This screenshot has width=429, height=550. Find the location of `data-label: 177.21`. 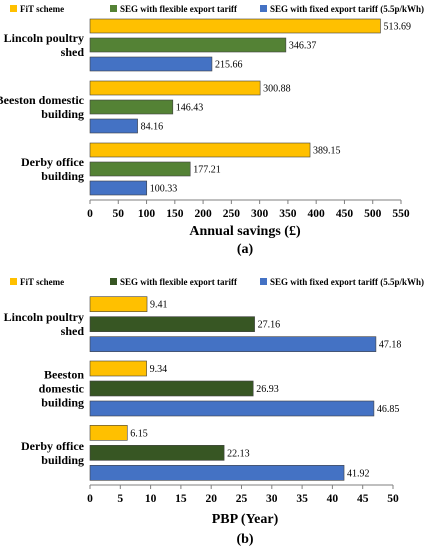

data-label: 177.21 is located at coordinates (207, 170).